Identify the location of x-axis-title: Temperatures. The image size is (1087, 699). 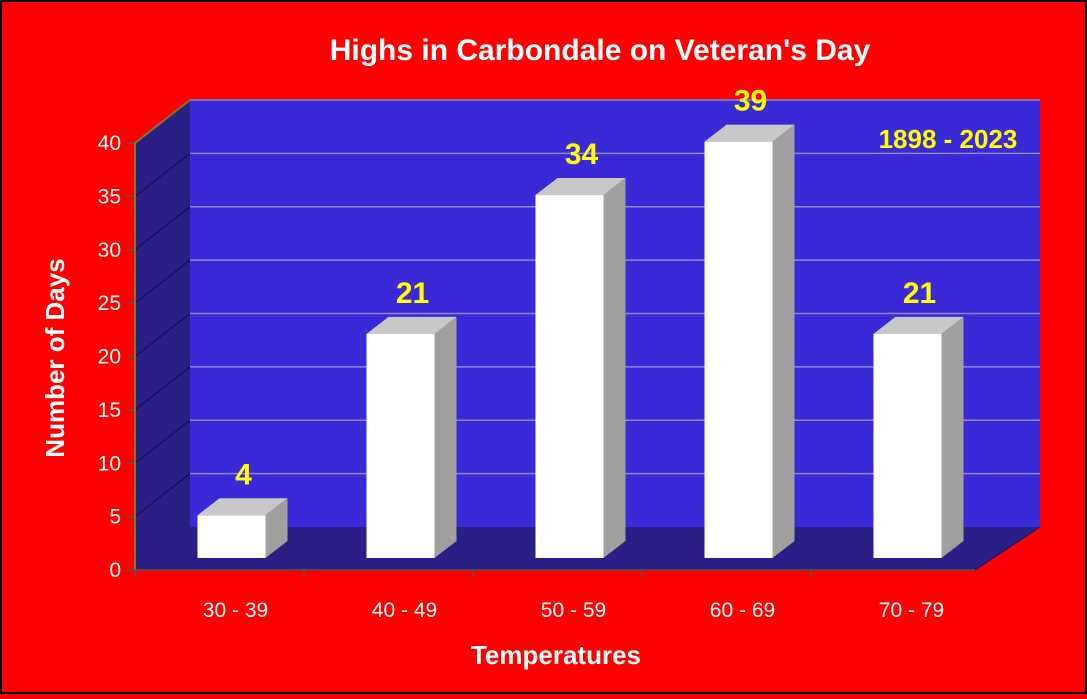
(556, 655).